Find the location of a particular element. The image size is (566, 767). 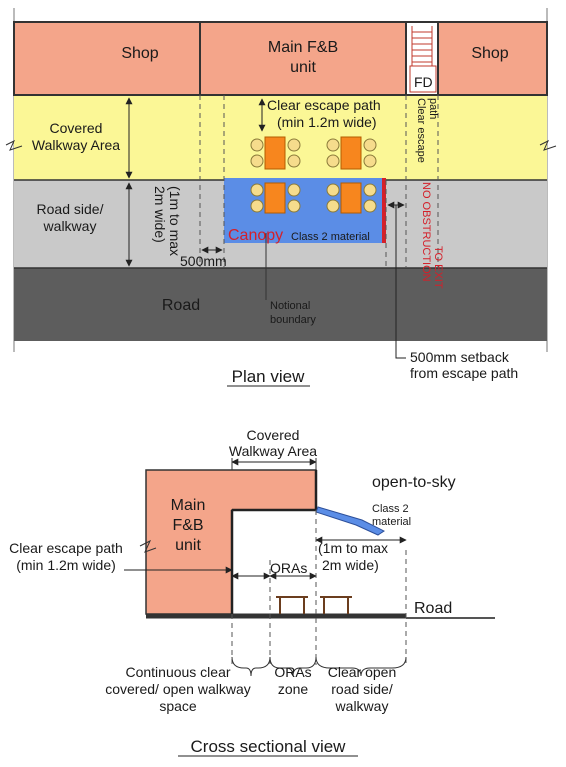

label-main-fb-1: Main F&B is located at coordinates (303, 47).